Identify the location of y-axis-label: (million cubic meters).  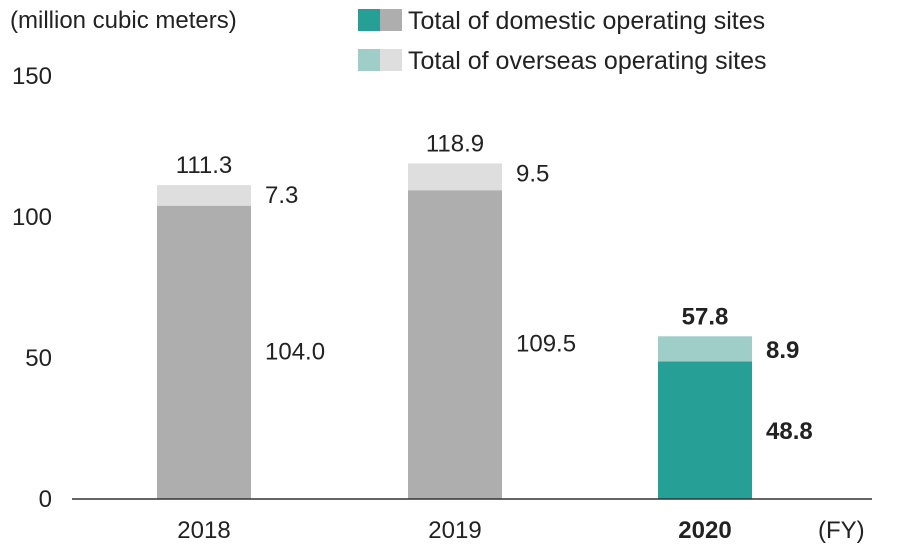
(123, 20).